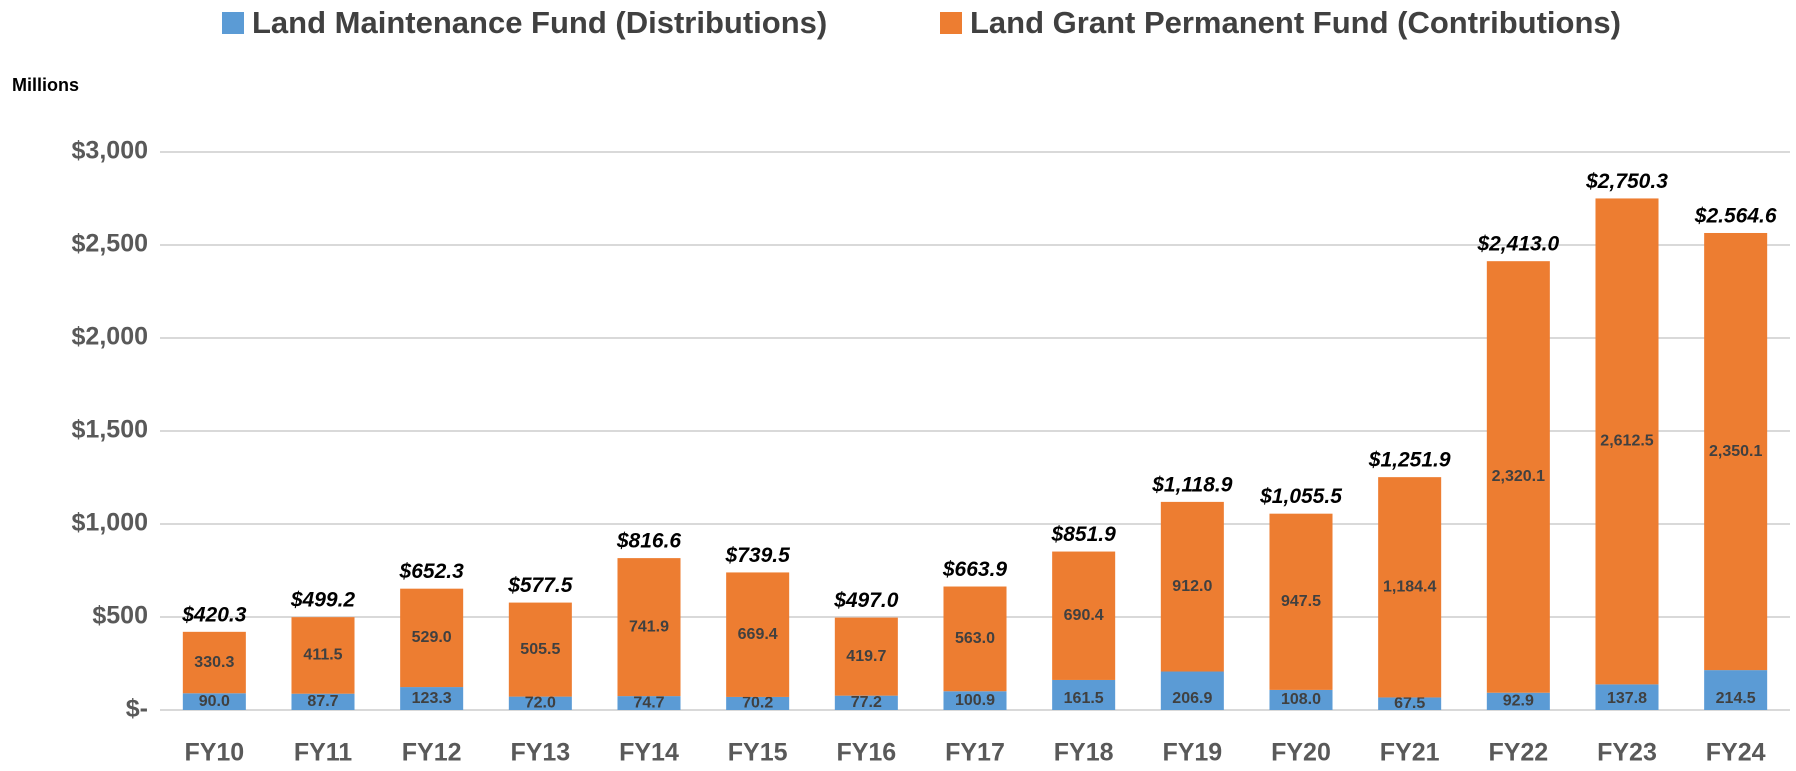  What do you see at coordinates (975, 753) in the screenshot?
I see `x-tick-label: FY17` at bounding box center [975, 753].